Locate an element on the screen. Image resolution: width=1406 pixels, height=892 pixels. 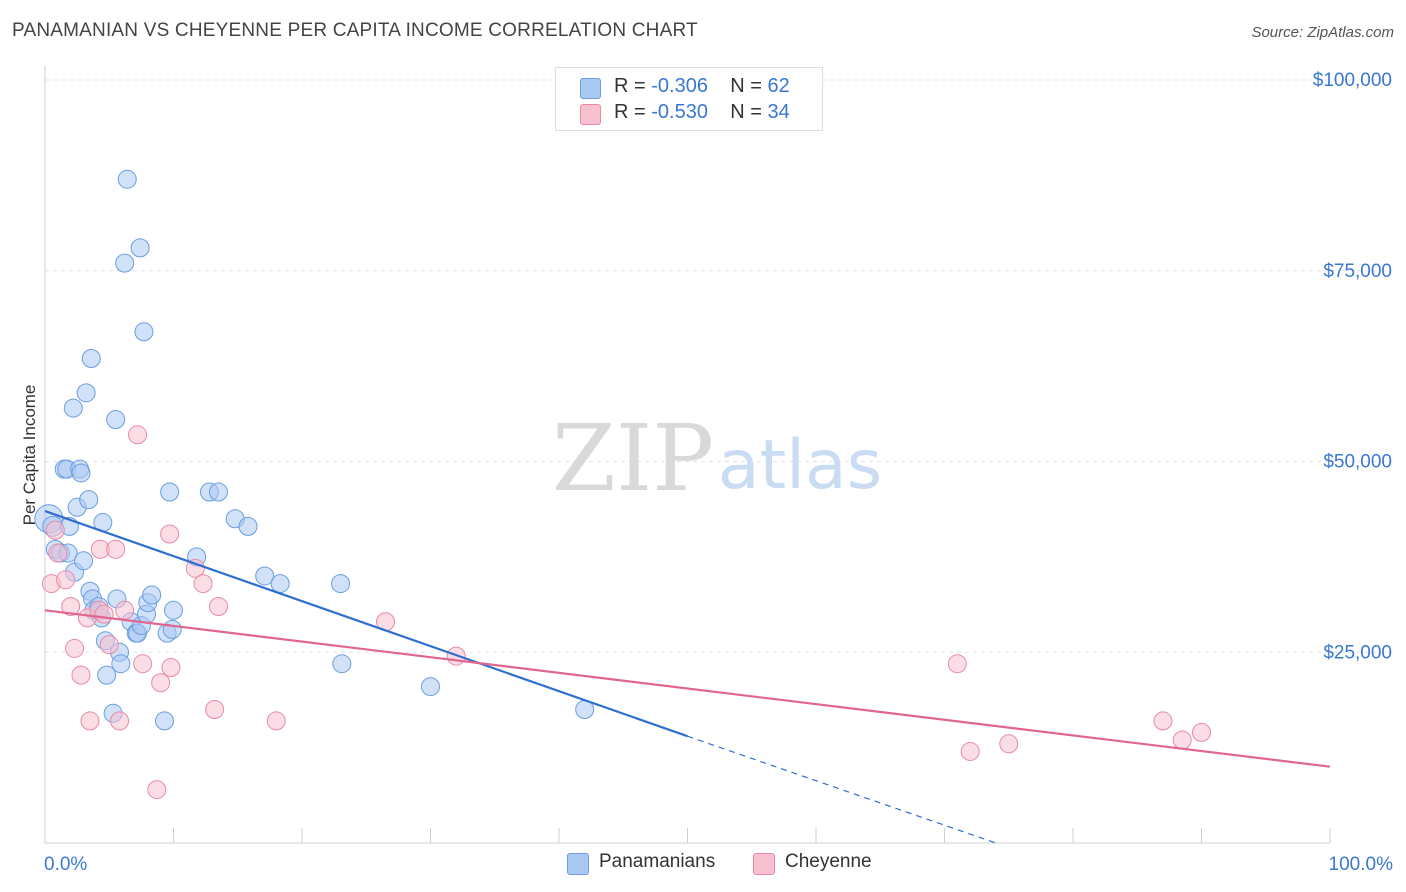
x-tick-label-right: 100.0% is located at coordinates (1361, 864).